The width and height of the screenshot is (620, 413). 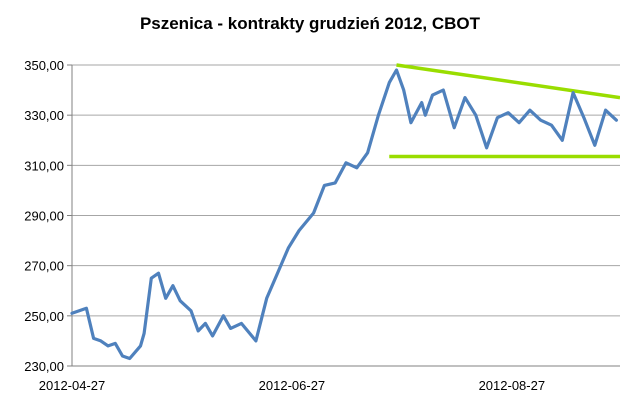 What do you see at coordinates (508, 81) in the screenshot?
I see `trend-line` at bounding box center [508, 81].